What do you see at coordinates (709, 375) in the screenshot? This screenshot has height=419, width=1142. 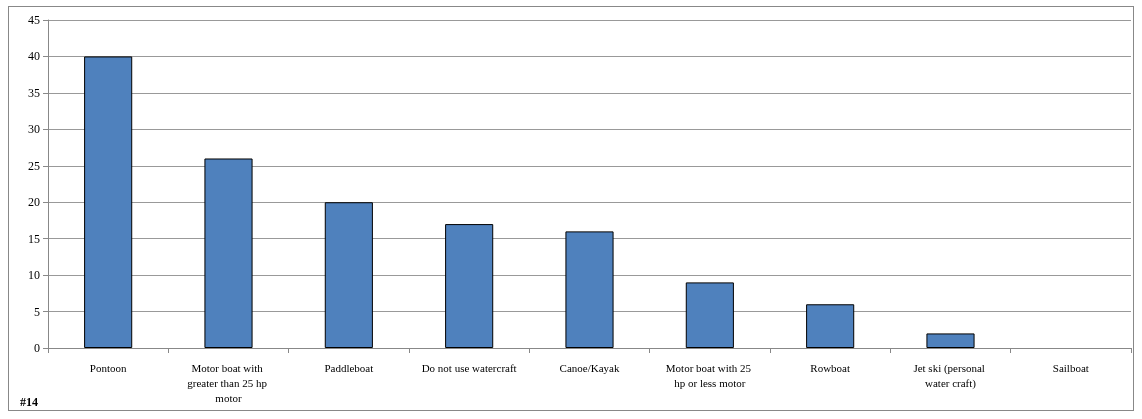 I see `x-tick-label: Motor boat with 25 hp or less motor` at bounding box center [709, 375].